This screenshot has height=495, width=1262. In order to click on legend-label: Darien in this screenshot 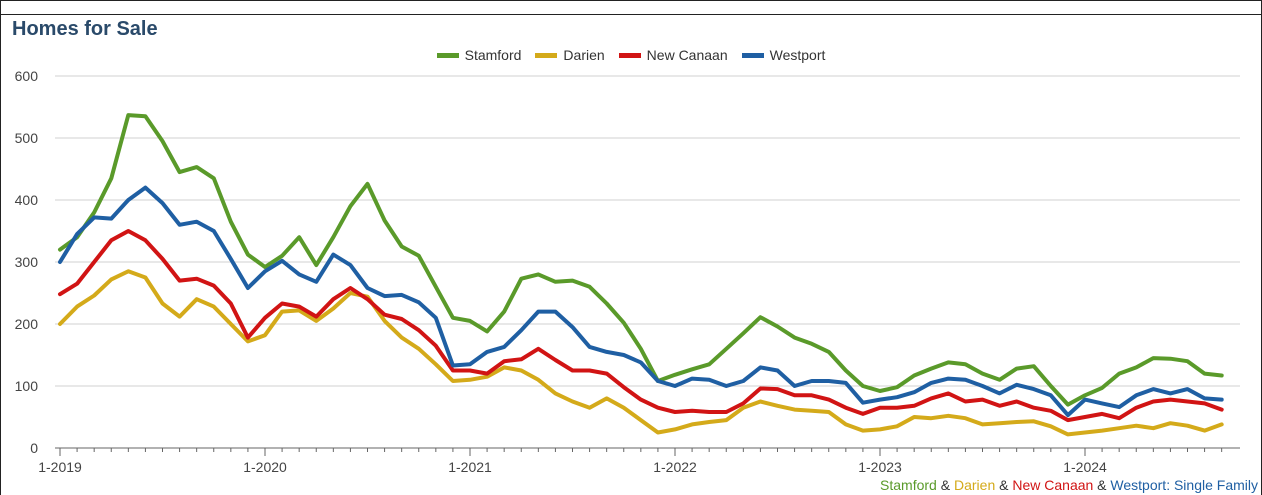, I will do `click(584, 55)`.